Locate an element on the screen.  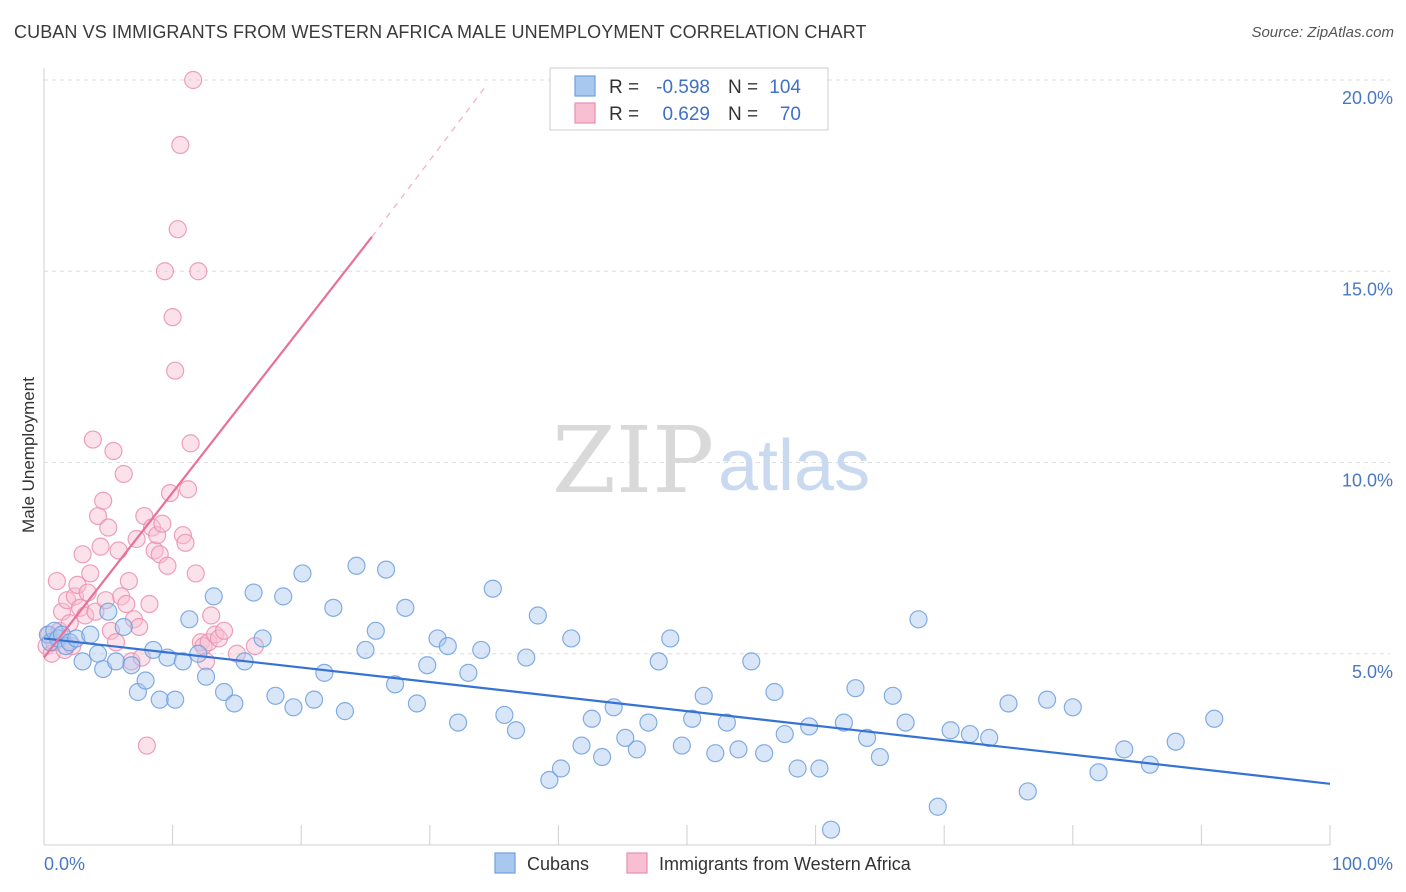
bottom-legend-label-cubans: Cubans is located at coordinates (558, 864).